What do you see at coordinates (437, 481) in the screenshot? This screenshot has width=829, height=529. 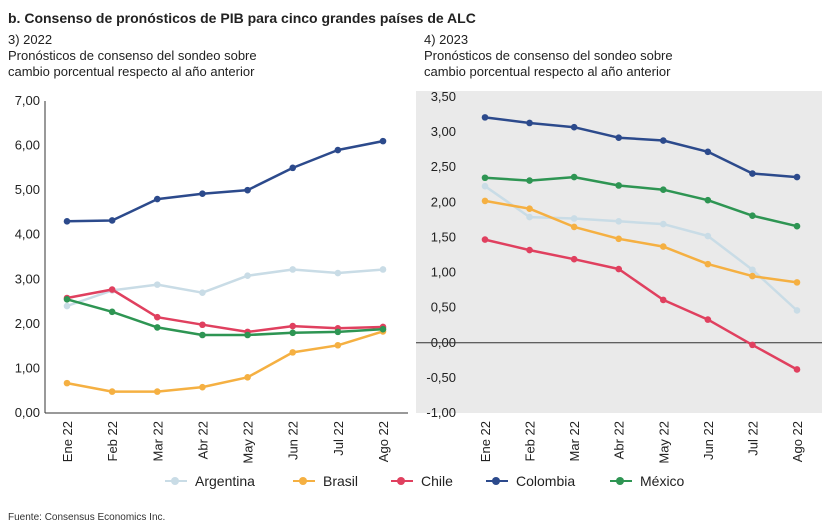 I see `legend-label: Chile` at bounding box center [437, 481].